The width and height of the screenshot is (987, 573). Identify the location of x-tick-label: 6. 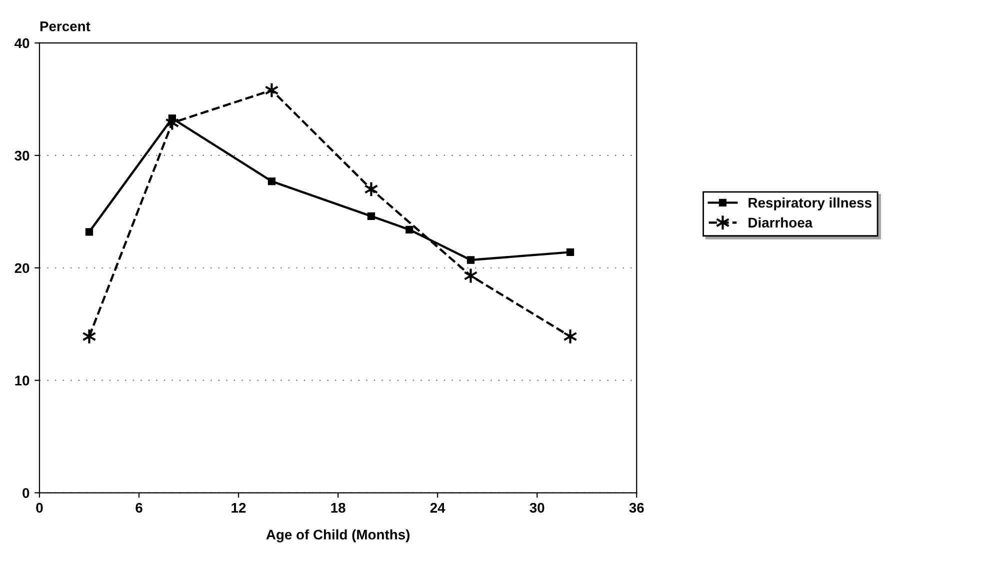
(139, 507).